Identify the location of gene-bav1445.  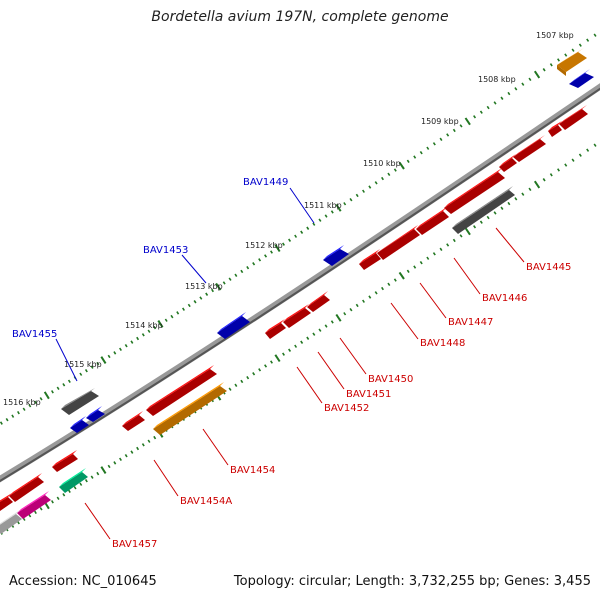
(483, 210).